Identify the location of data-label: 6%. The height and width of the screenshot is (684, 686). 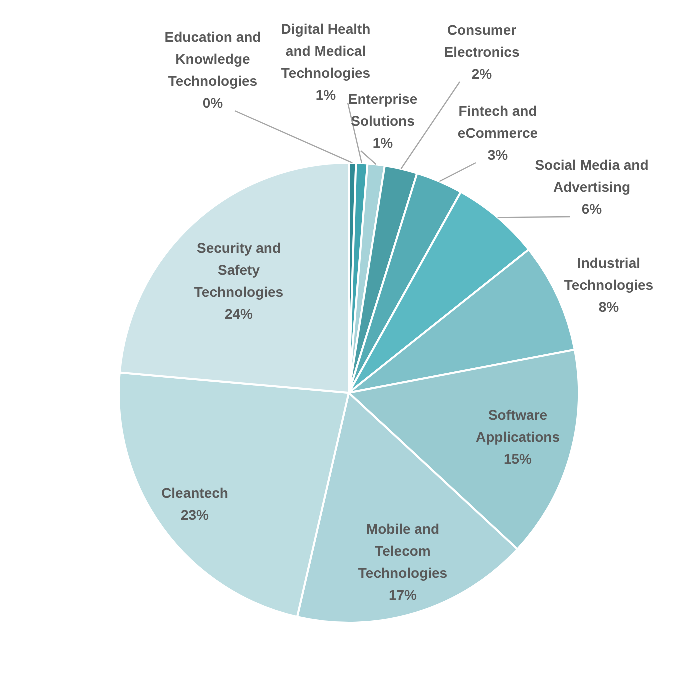
(592, 209).